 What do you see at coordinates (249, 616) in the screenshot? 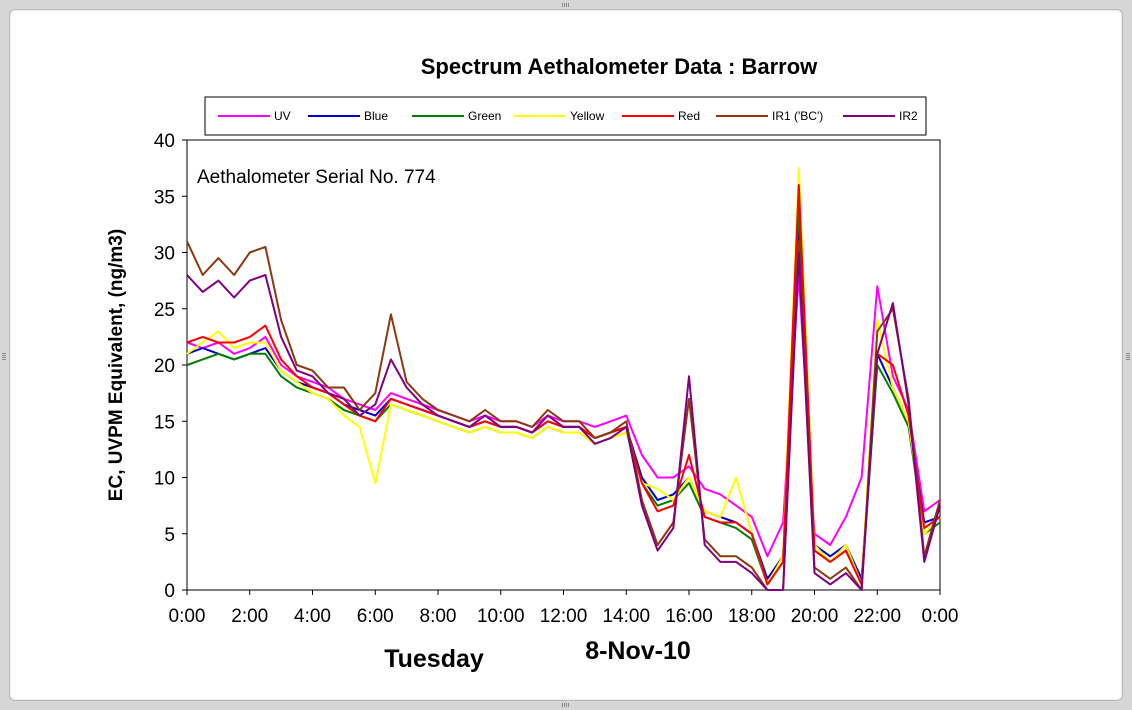
I see `x-tick-label: 2:00` at bounding box center [249, 616].